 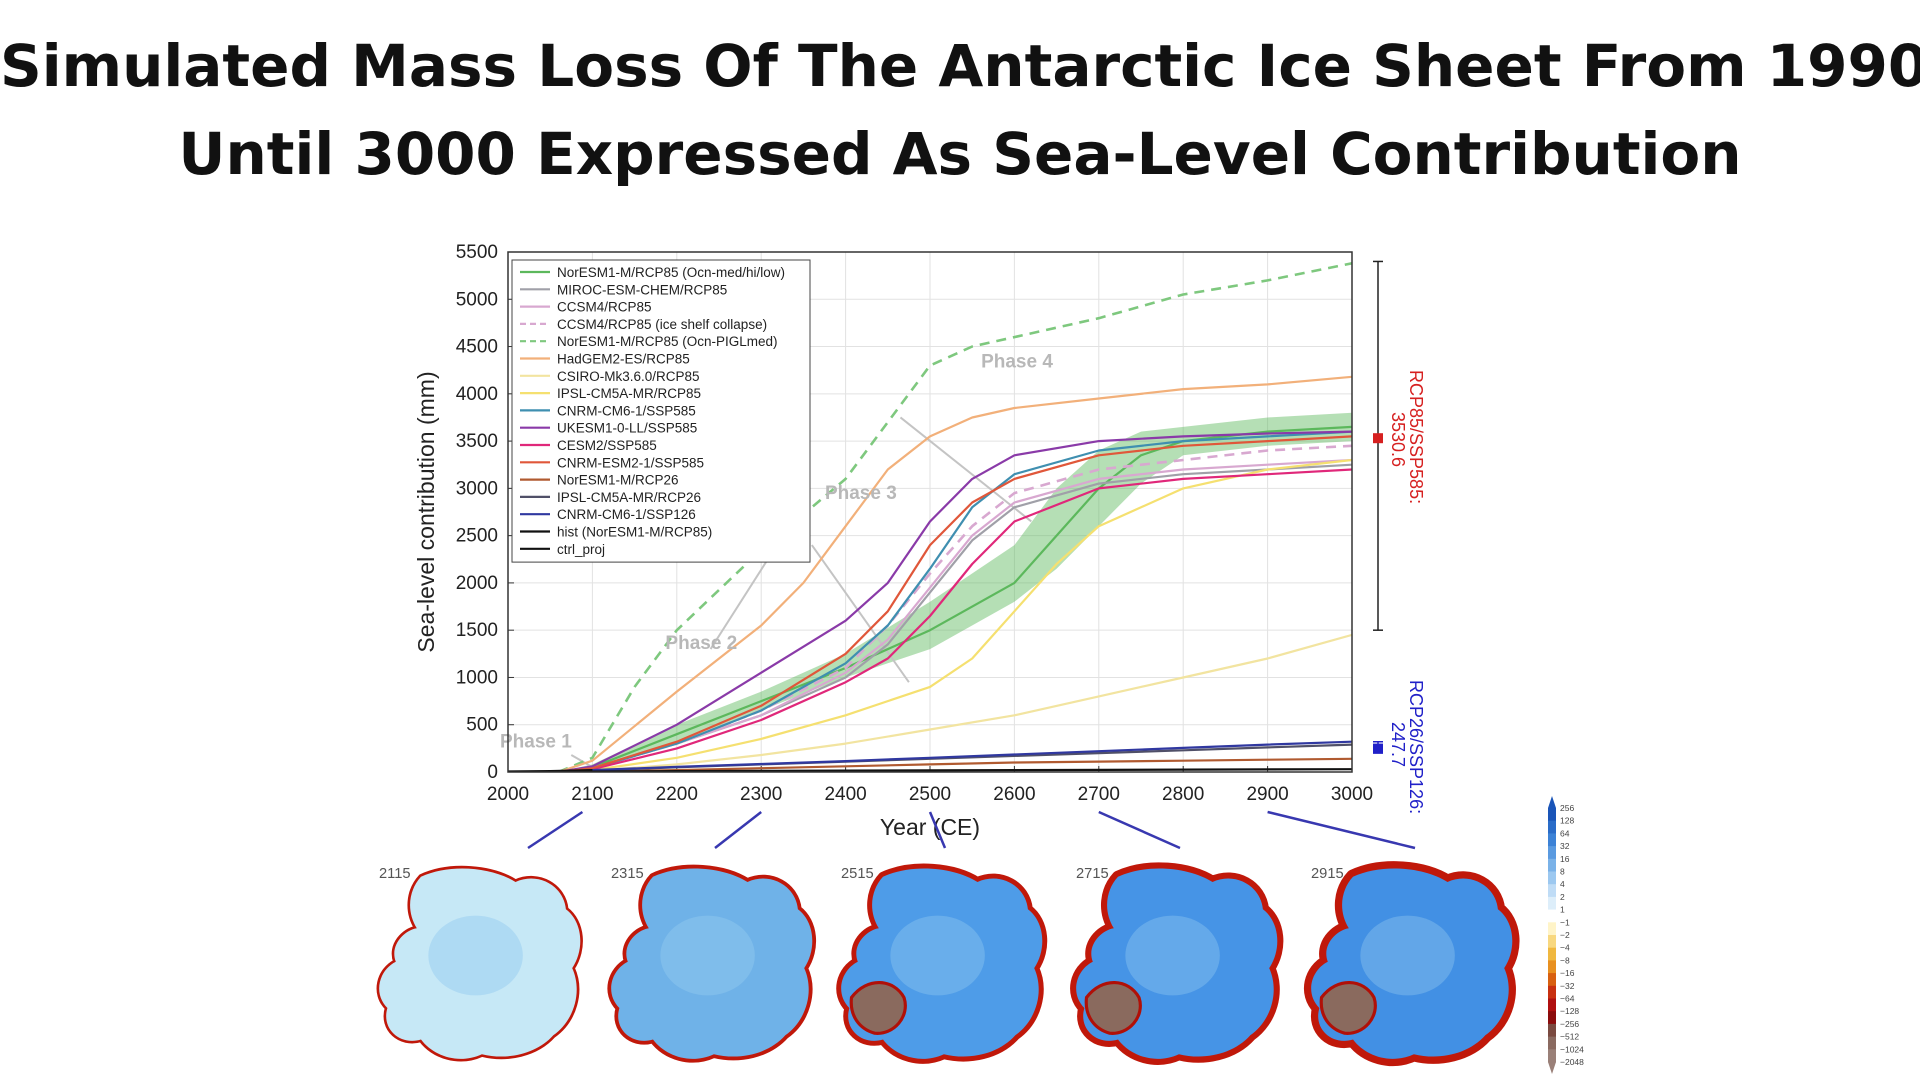 I want to click on x-tick-label: 2700, so click(x=1099, y=794).